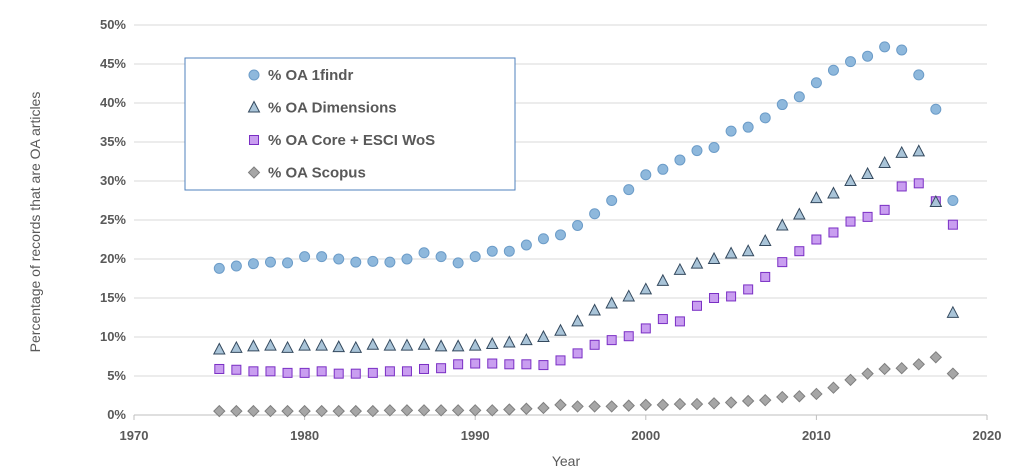 The width and height of the screenshot is (1024, 472). Describe the element at coordinates (317, 173) in the screenshot. I see `legend-label: % OA Scopus` at that location.